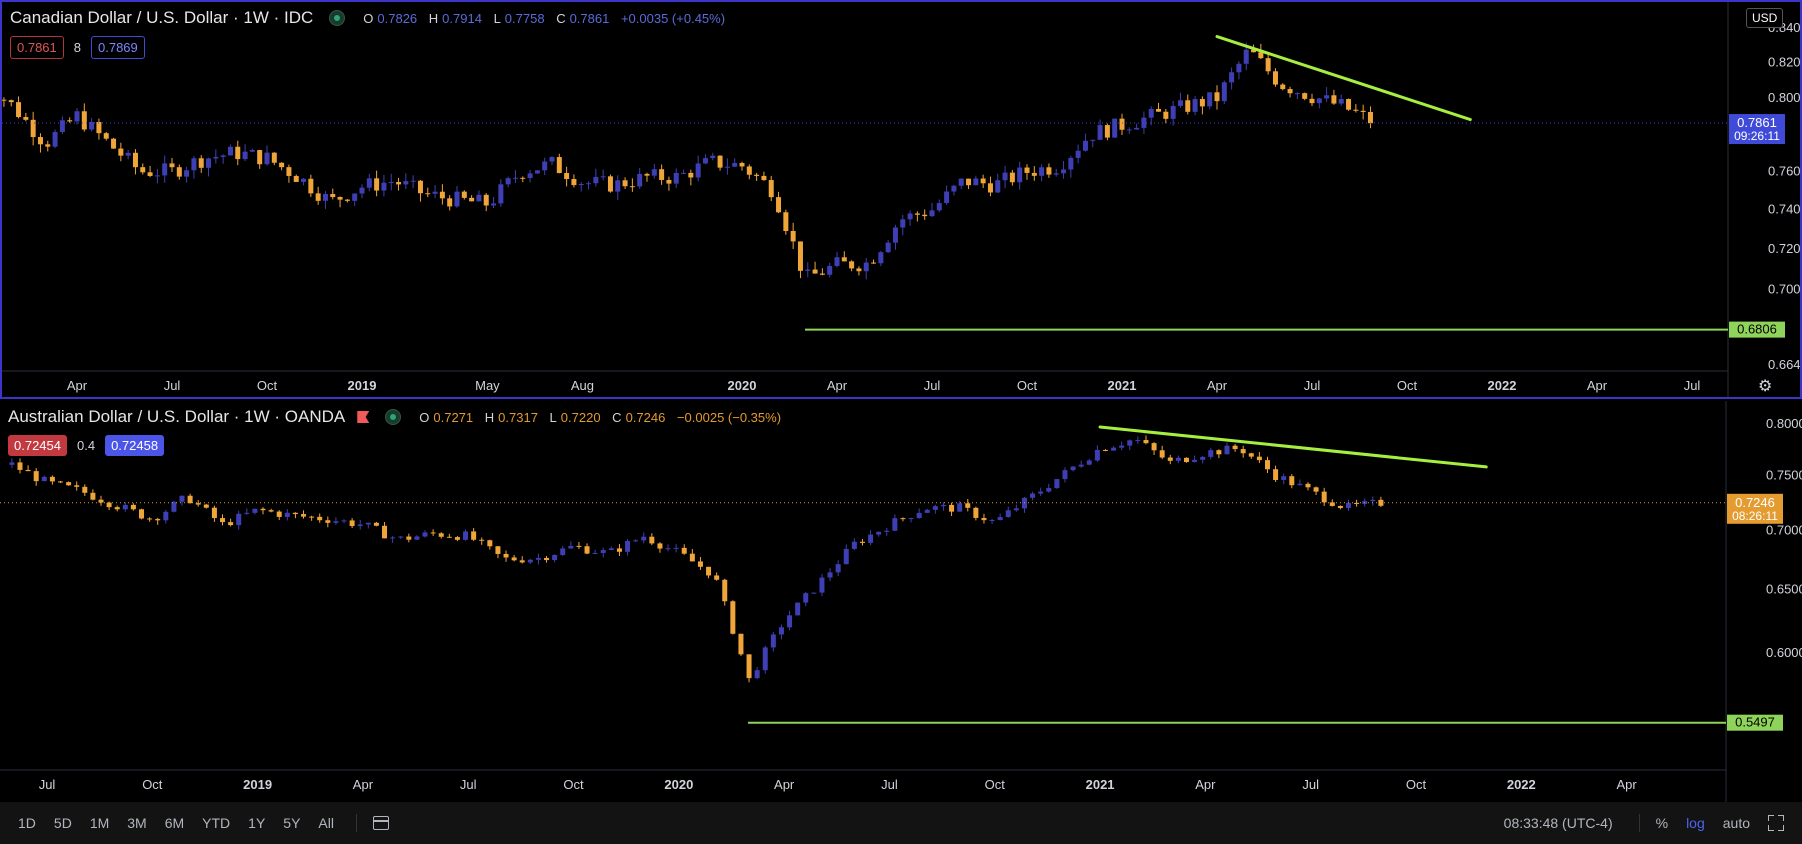 The image size is (1802, 844). What do you see at coordinates (162, 17) in the screenshot?
I see `symbol-title: Canadian Dollar / U.S. Dollar · 1W · IDC` at bounding box center [162, 17].